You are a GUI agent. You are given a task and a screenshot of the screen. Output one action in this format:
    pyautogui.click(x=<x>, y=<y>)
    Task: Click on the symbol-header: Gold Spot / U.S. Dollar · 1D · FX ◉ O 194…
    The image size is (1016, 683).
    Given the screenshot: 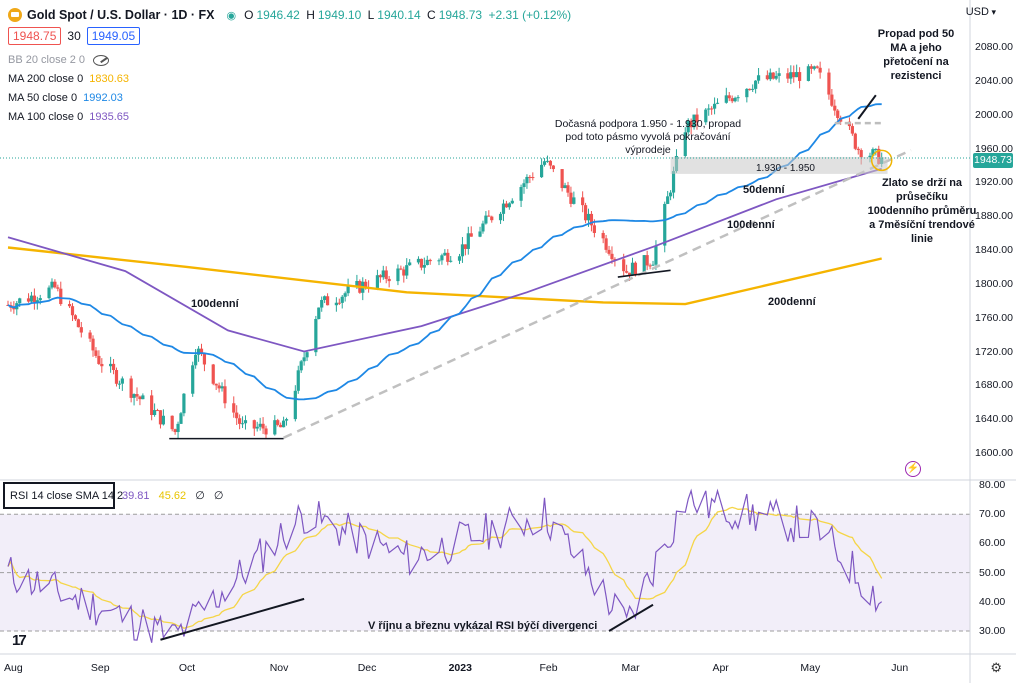 What is the action you would take?
    pyautogui.click(x=291, y=15)
    